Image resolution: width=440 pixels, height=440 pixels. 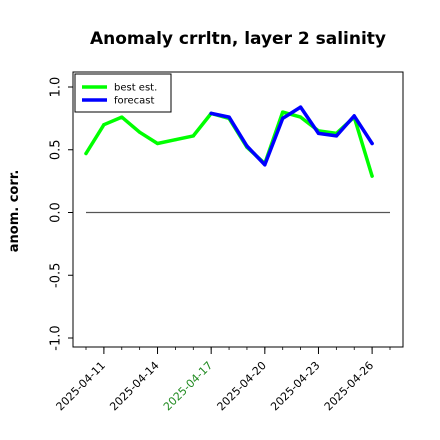 I want to click on series-line-best-est, so click(x=229, y=144).